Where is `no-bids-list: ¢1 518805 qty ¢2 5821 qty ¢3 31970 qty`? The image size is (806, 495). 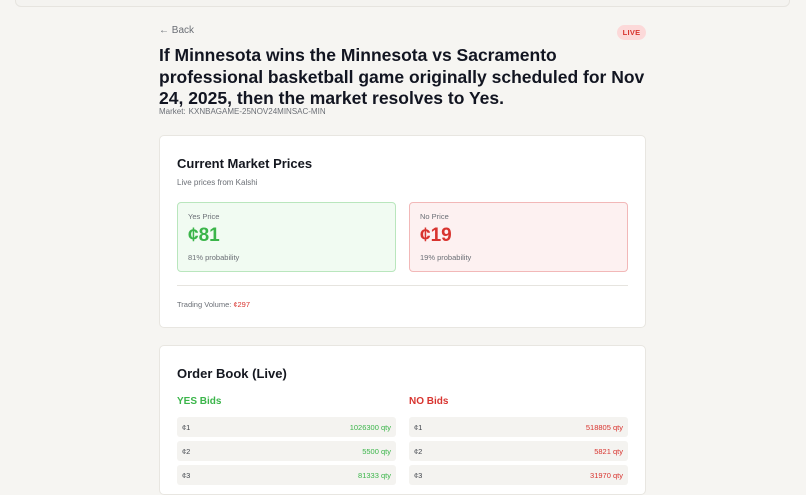
no-bids-list: ¢1 518805 qty ¢2 5821 qty ¢3 31970 qty is located at coordinates (518, 453).